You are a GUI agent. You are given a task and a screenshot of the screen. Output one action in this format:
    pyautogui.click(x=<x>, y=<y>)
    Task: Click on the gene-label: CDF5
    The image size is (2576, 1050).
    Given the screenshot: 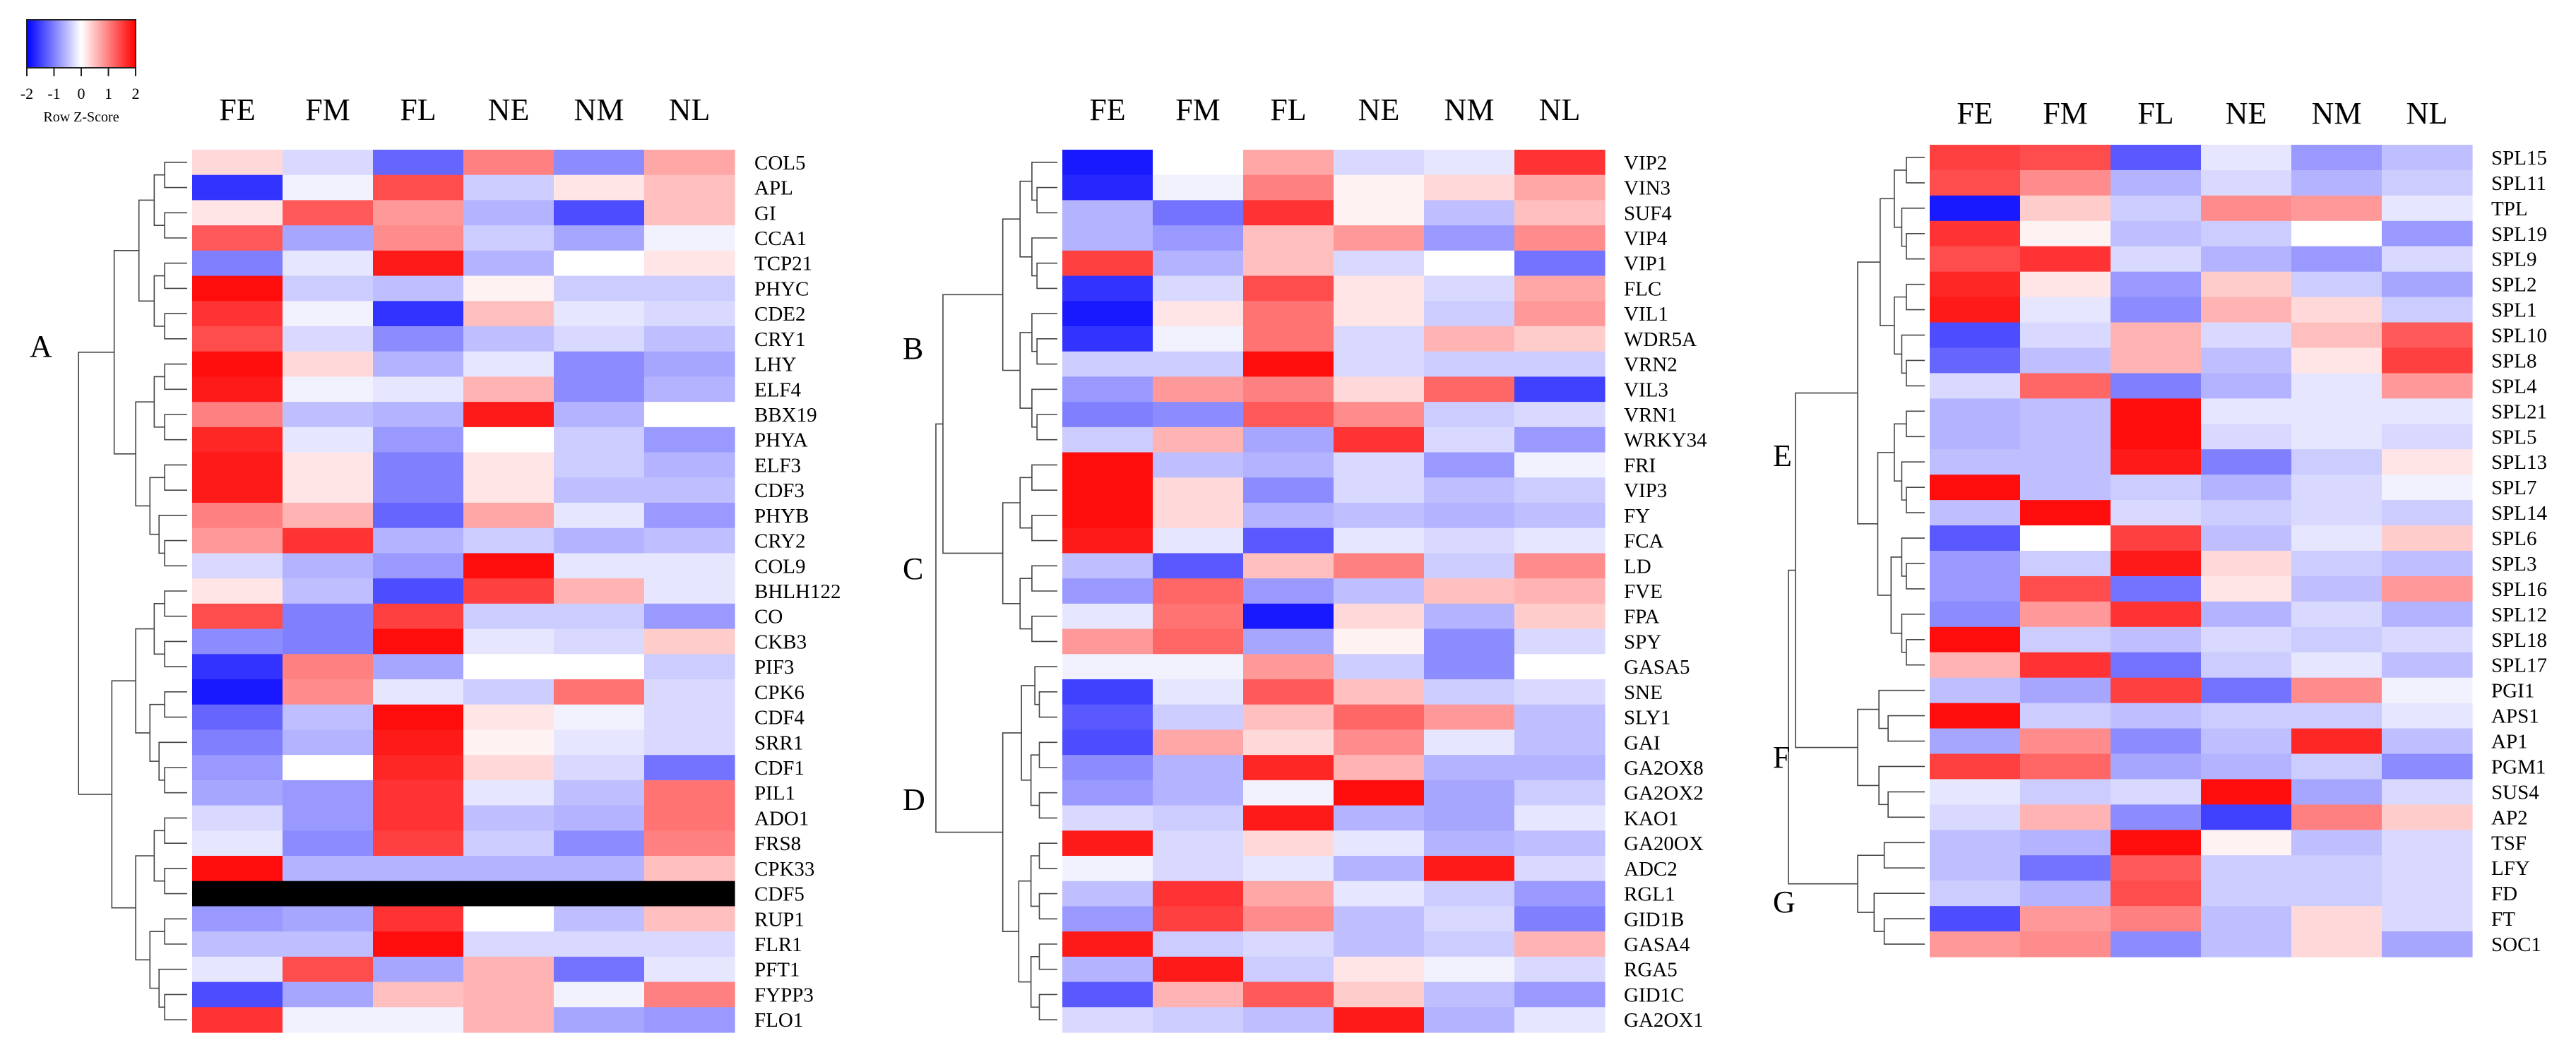 What is the action you would take?
    pyautogui.click(x=779, y=894)
    